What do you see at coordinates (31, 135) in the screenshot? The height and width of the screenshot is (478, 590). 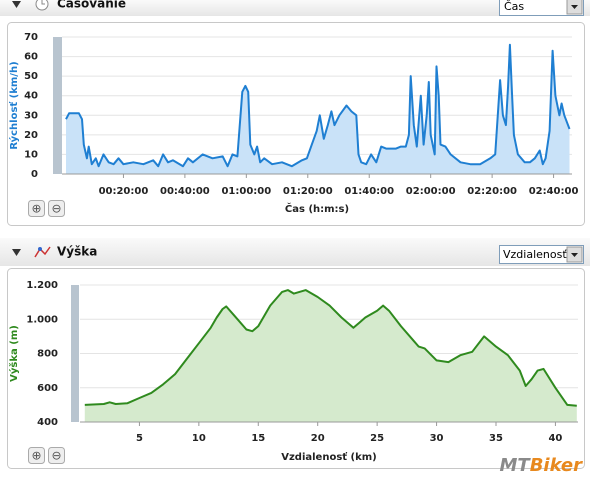 I see `y-tick-label: 20` at bounding box center [31, 135].